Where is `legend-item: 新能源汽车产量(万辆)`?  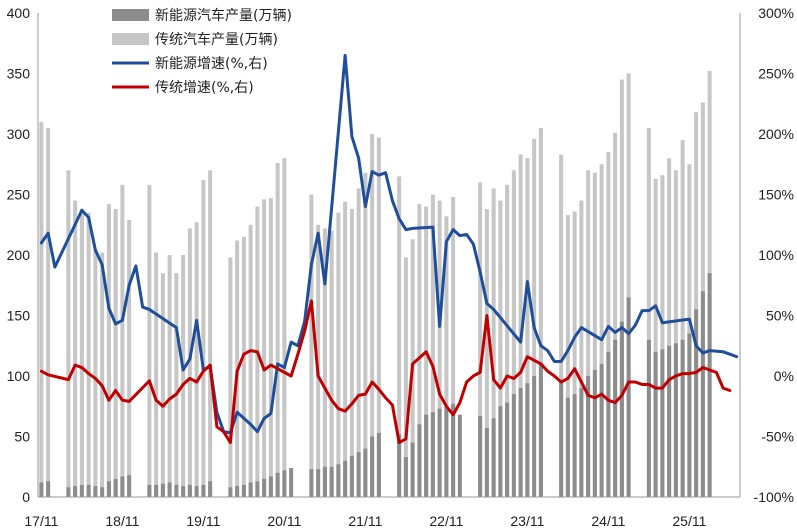
legend-item: 新能源汽车产量(万辆) is located at coordinates (202, 15).